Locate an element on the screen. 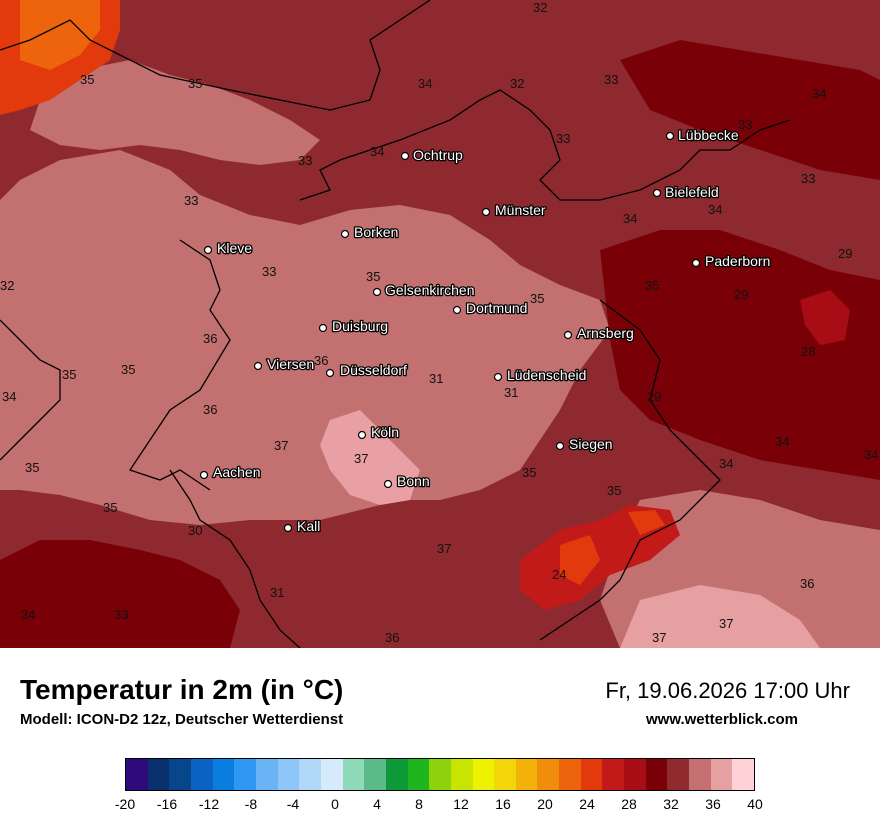  legend-tick-label: -8 is located at coordinates (251, 804).